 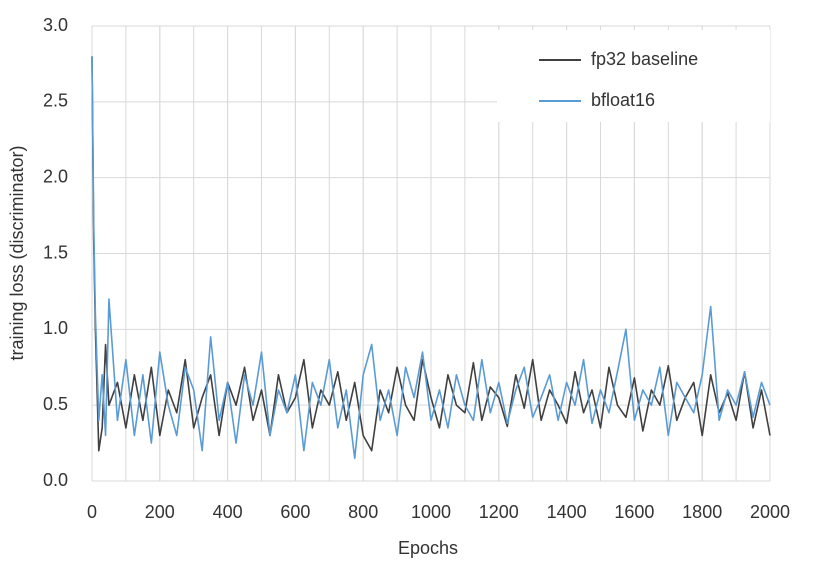 I want to click on x-tick-label: 600, so click(x=295, y=512).